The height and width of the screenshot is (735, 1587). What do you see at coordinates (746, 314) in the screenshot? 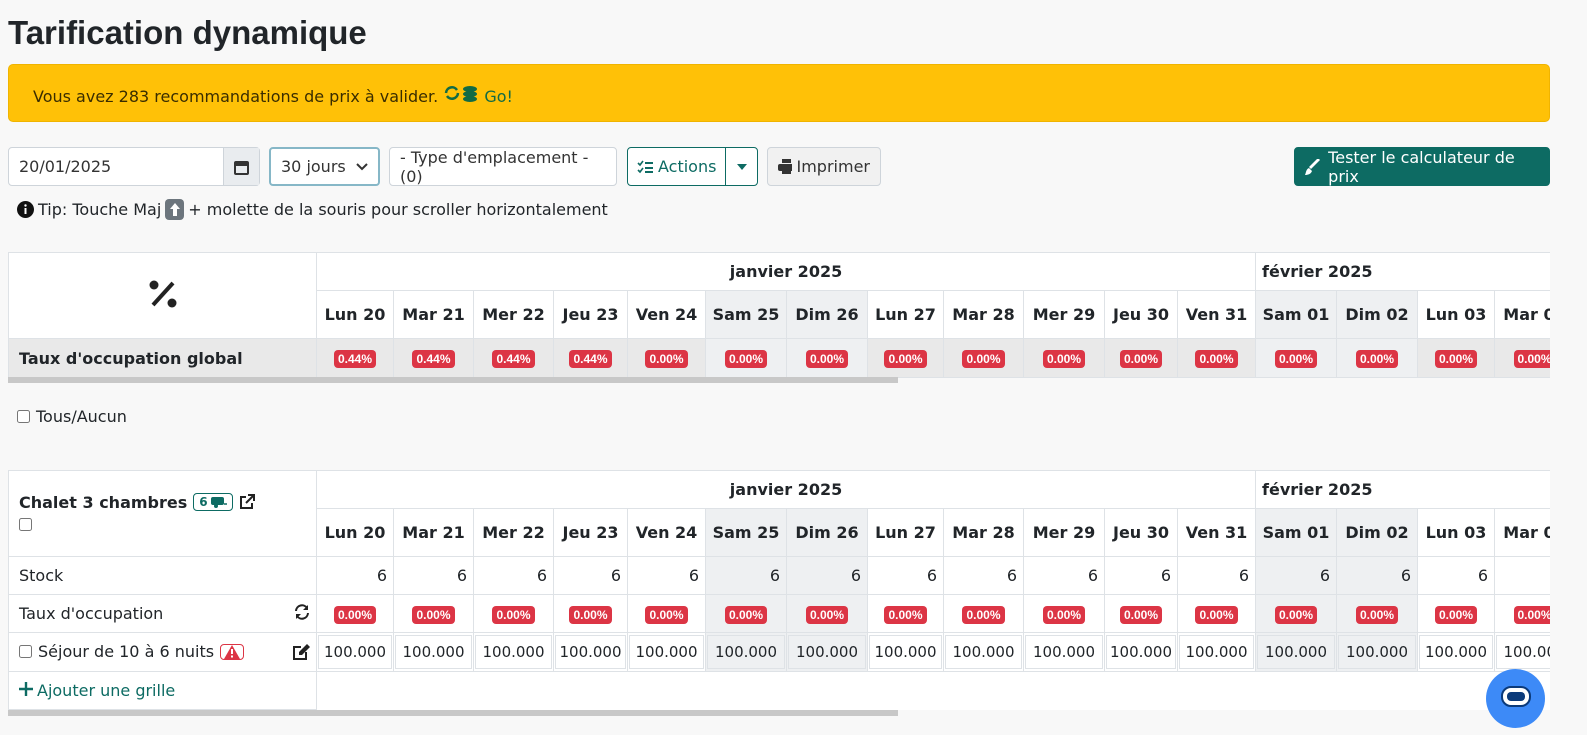
I see `day-header: Sam 25` at bounding box center [746, 314].